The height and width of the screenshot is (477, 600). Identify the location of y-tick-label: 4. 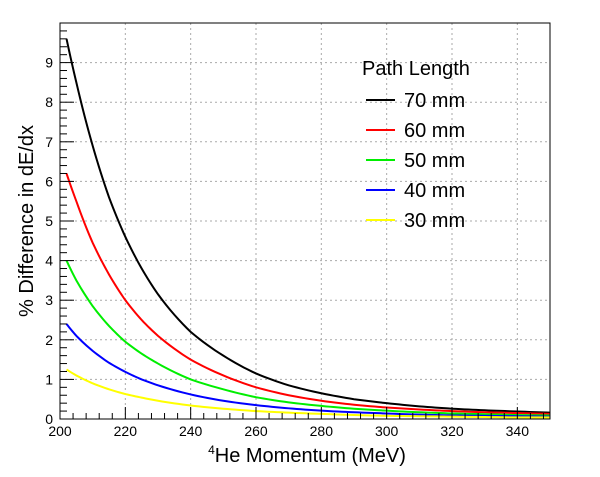
(49, 261).